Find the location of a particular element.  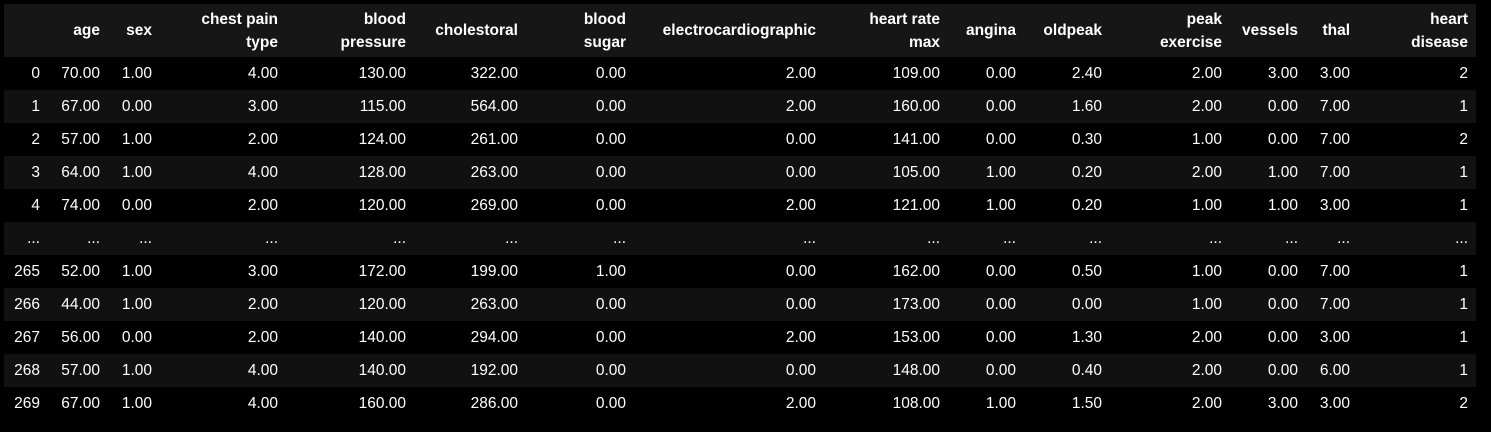

table-cell: 108.00 is located at coordinates (916, 403).